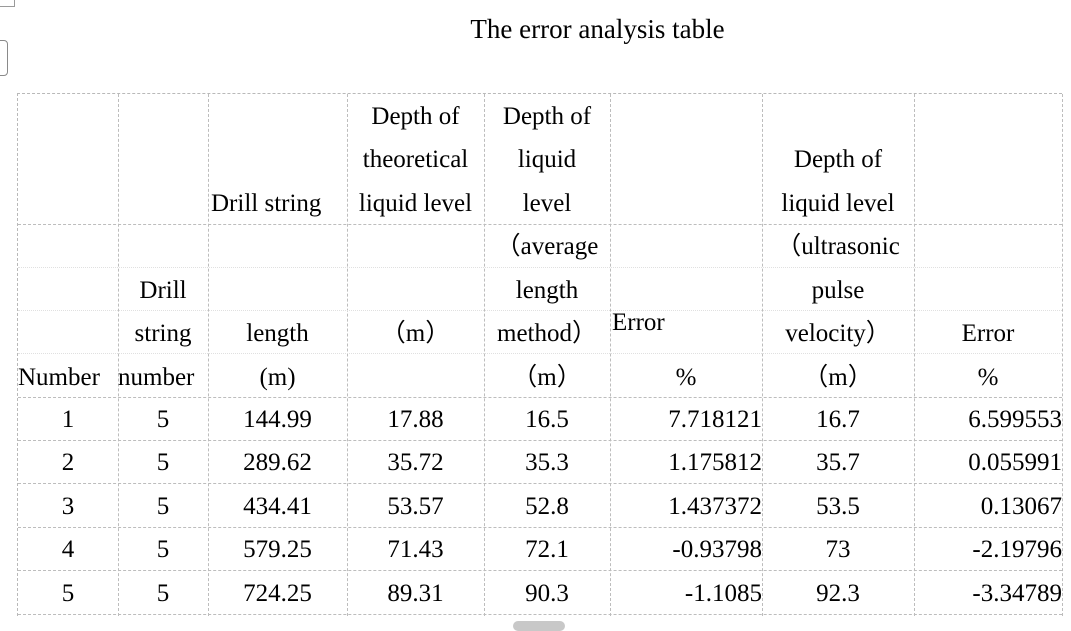  I want to click on cell-error-1: -1.1085, so click(723, 593).